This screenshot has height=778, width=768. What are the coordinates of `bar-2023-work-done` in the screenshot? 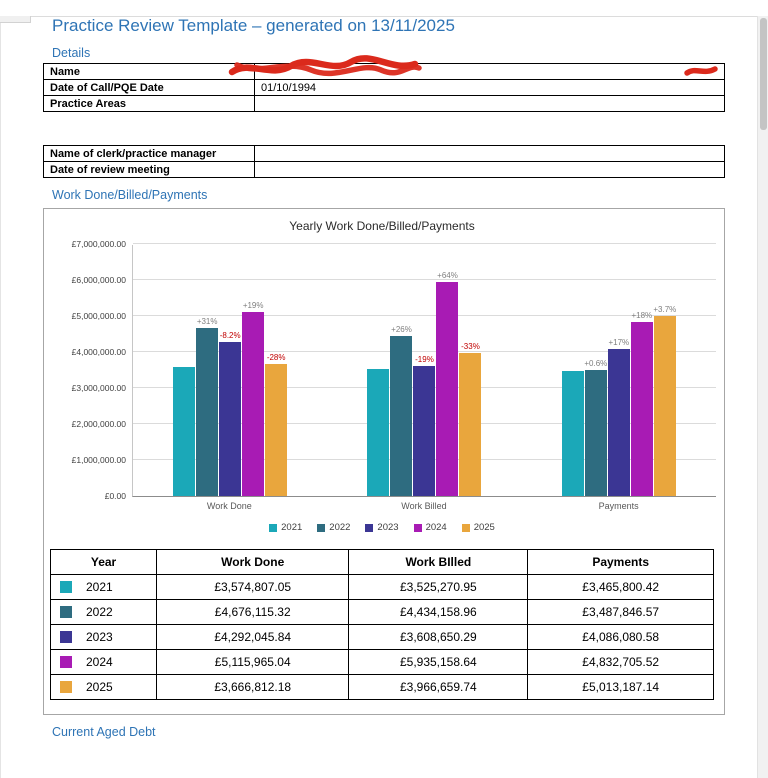 It's located at (230, 418).